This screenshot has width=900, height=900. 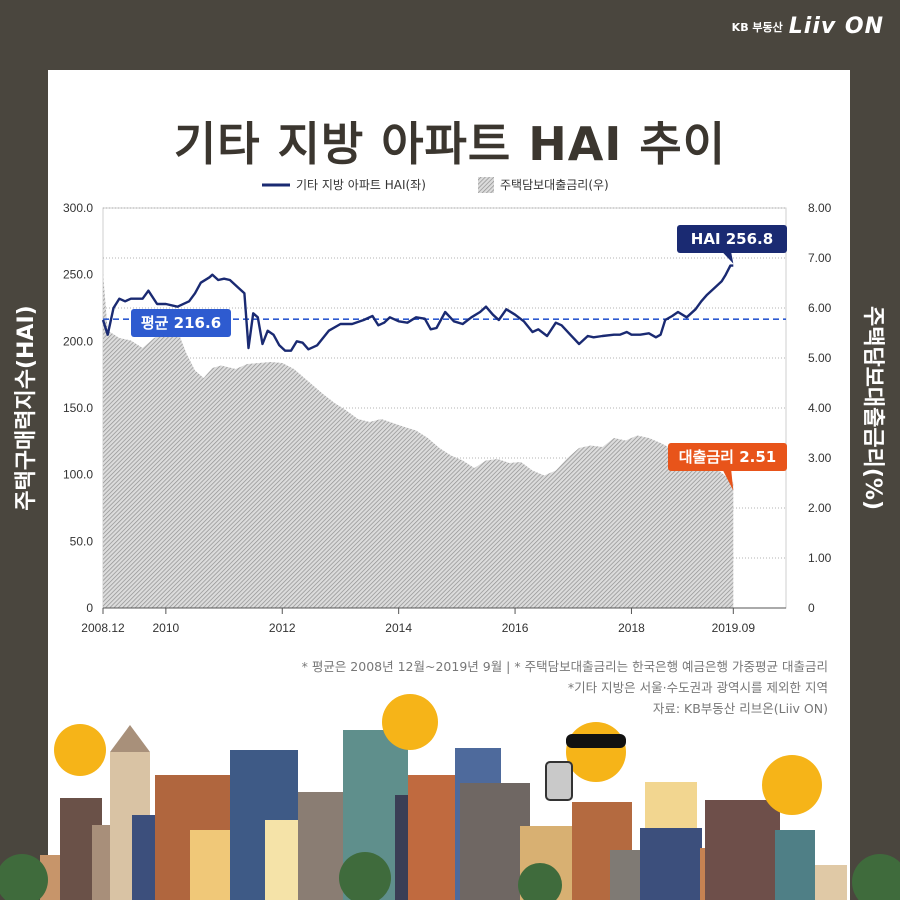 I want to click on right-tick-label: 8.00, so click(x=820, y=208).